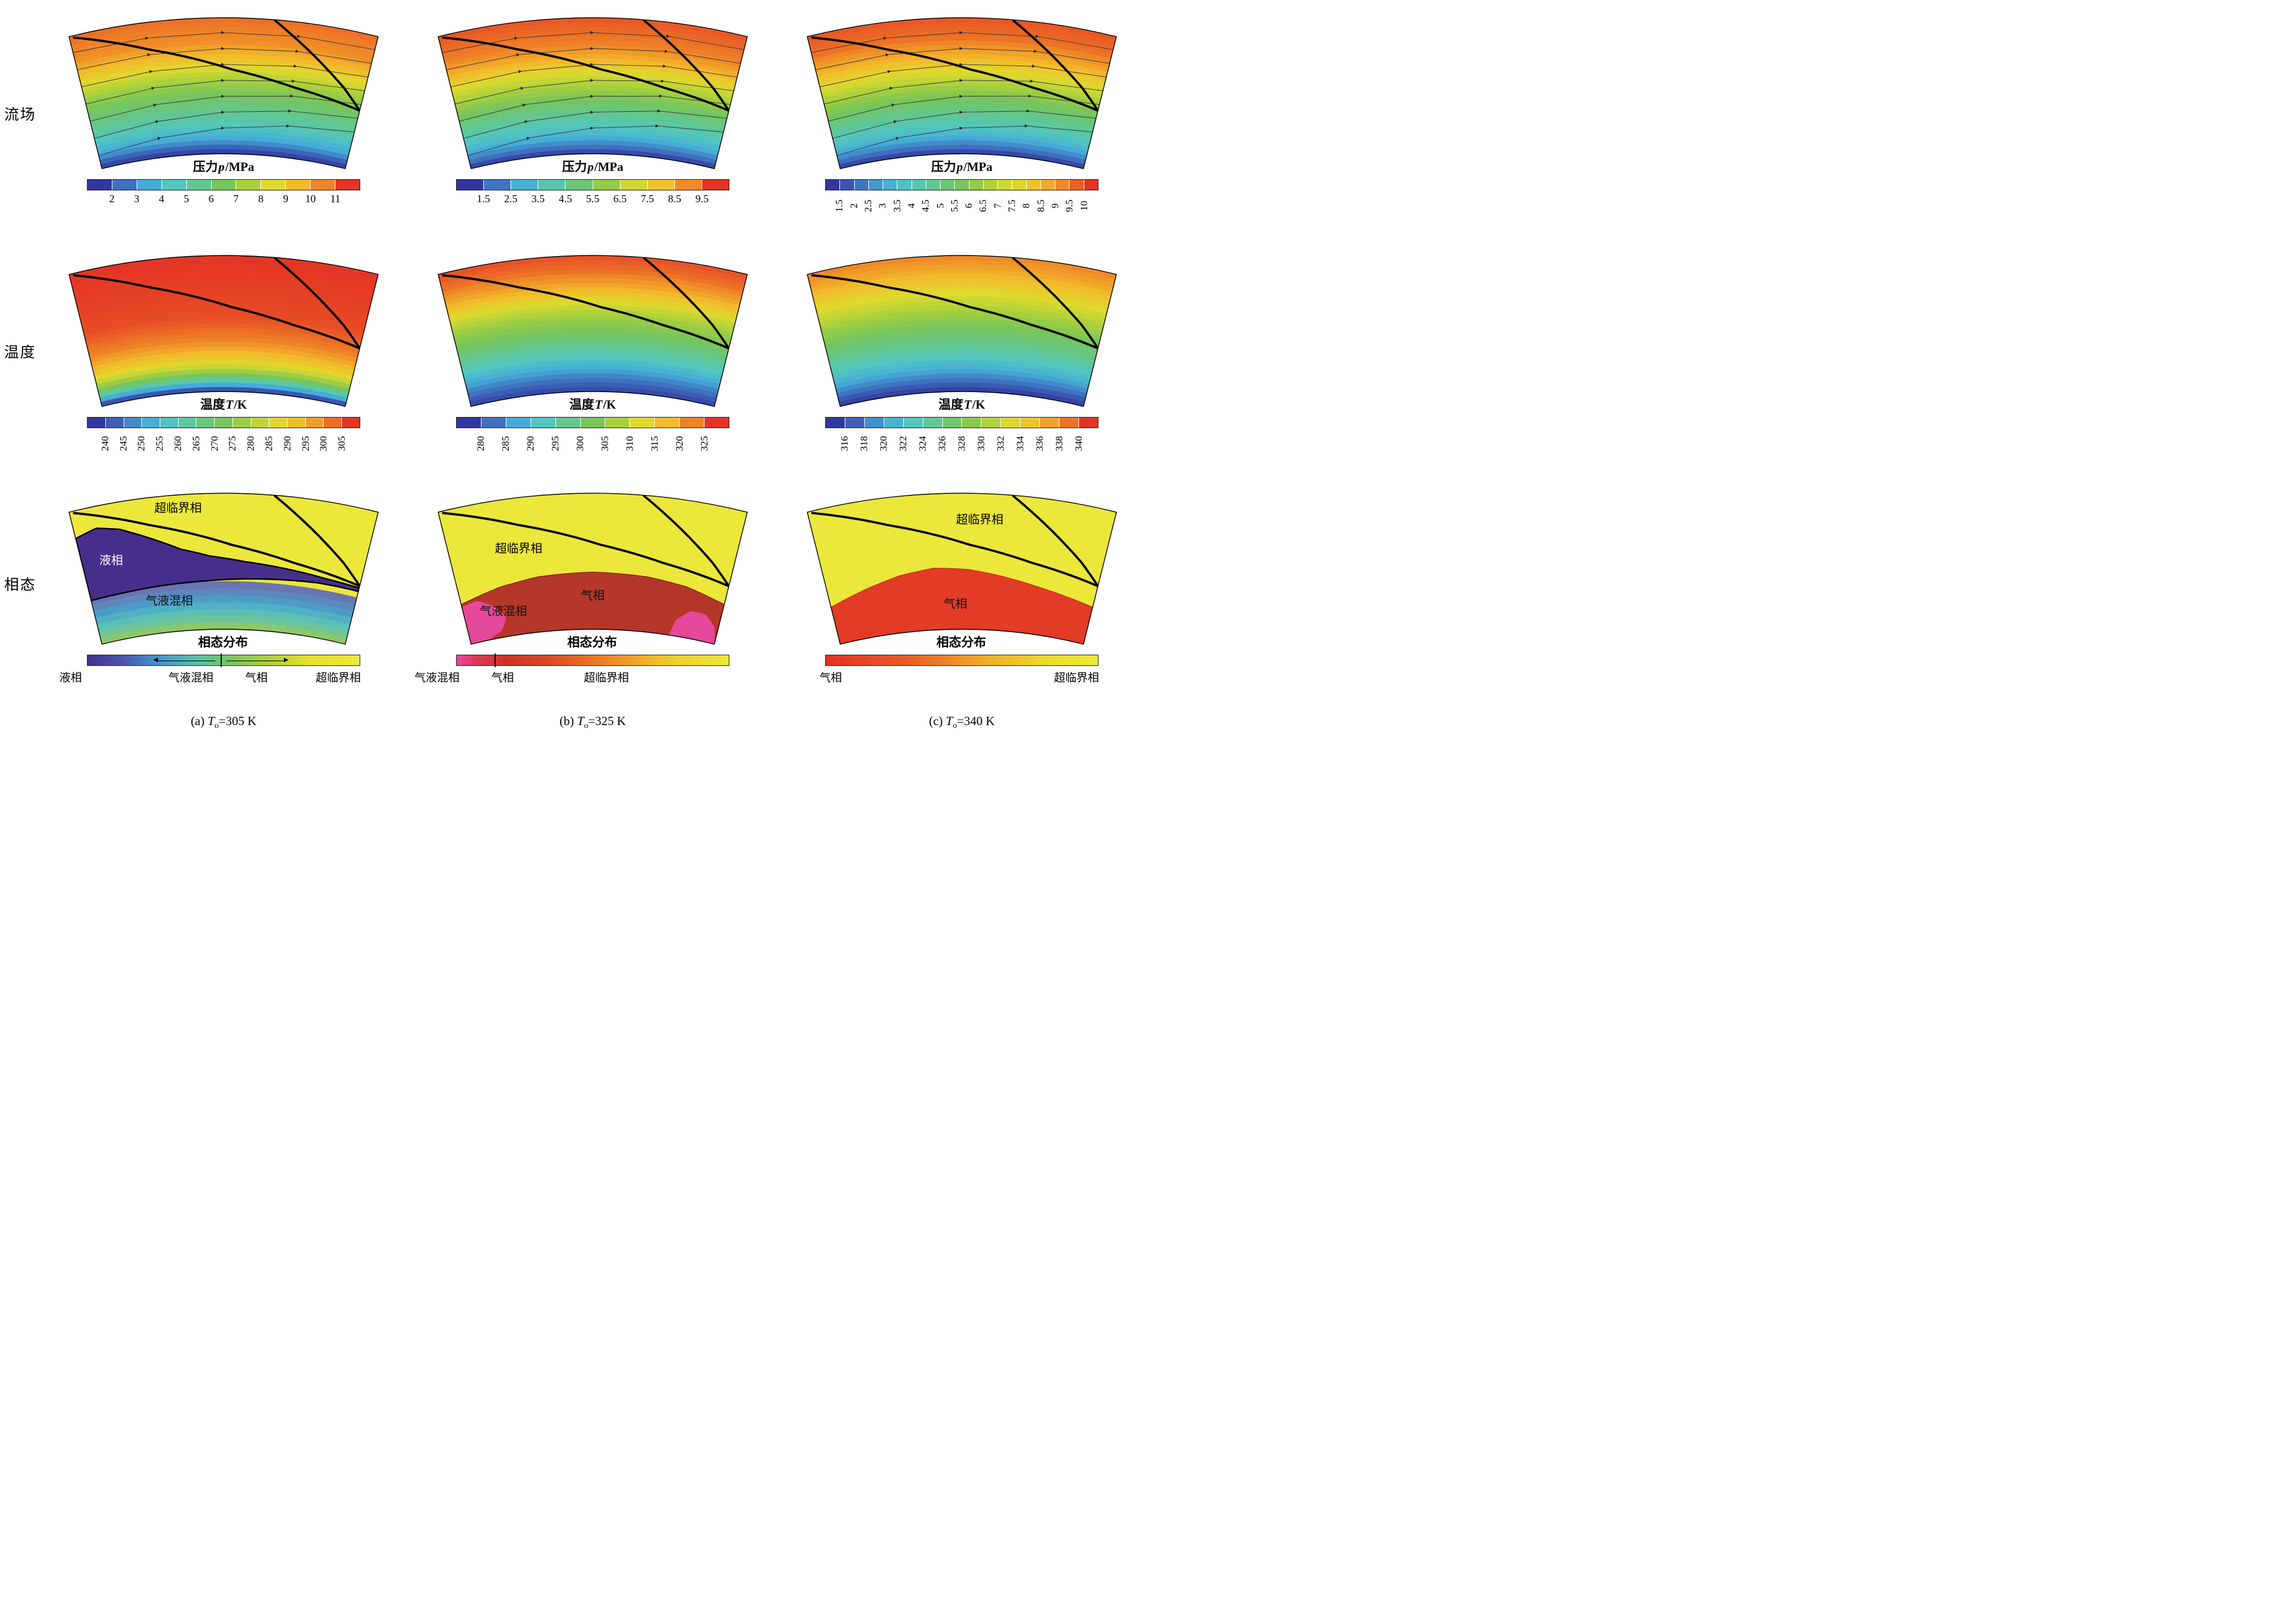 Image resolution: width=2291 pixels, height=1624 pixels. Describe the element at coordinates (959, 677) in the screenshot. I see `colorbar-legend: 气相 超临界相` at that location.